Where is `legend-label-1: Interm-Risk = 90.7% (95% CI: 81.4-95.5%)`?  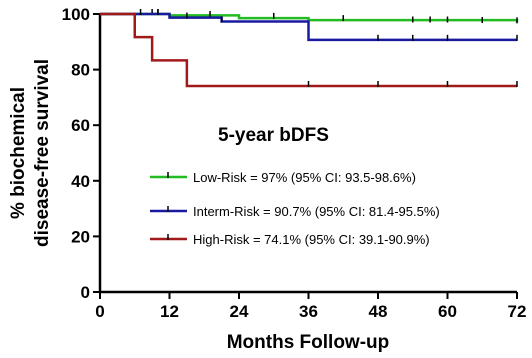 legend-label-1: Interm-Risk = 90.7% (95% CI: 81.4-95.5%) is located at coordinates (316, 211).